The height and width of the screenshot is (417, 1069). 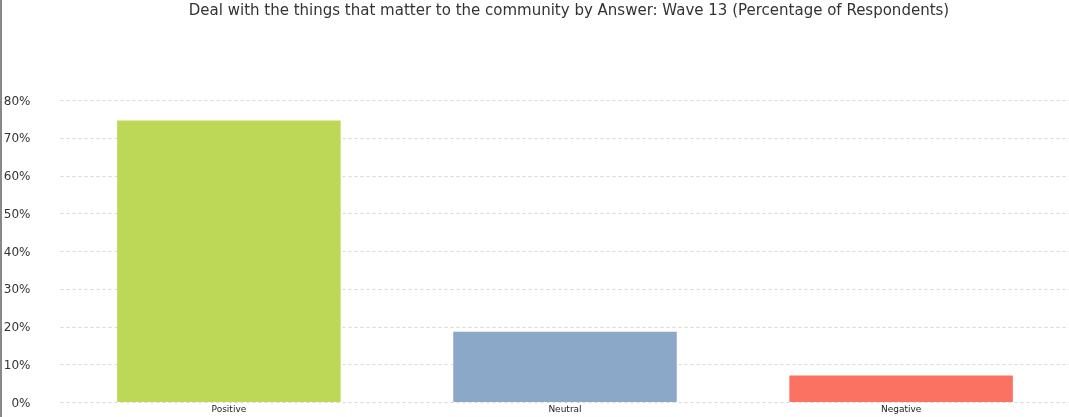 What do you see at coordinates (17, 176) in the screenshot?
I see `y-tick-label: 60%` at bounding box center [17, 176].